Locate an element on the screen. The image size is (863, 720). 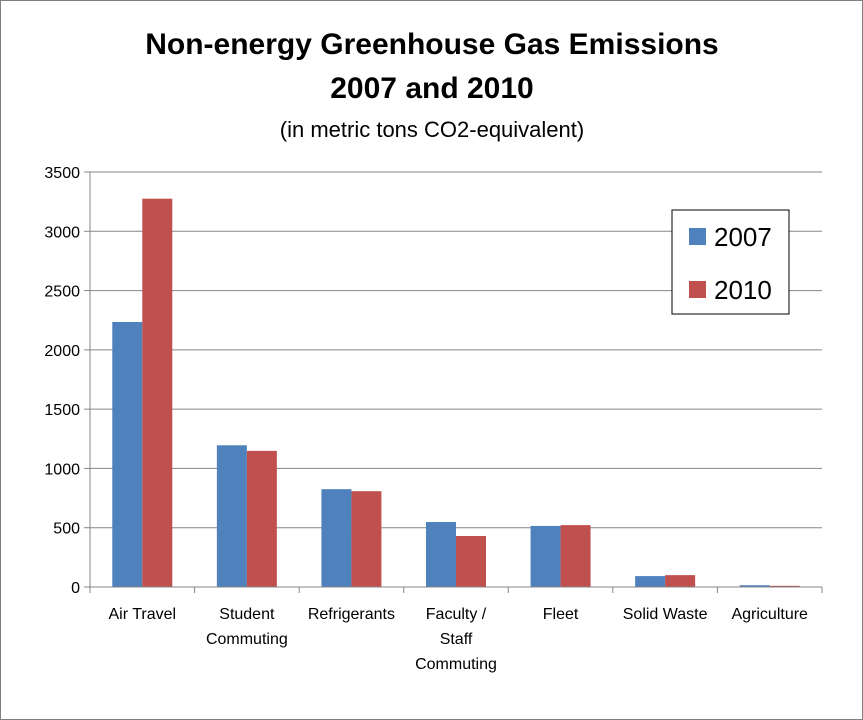
chart-subtitle: (in metric tons CO2-equivalent) is located at coordinates (432, 129).